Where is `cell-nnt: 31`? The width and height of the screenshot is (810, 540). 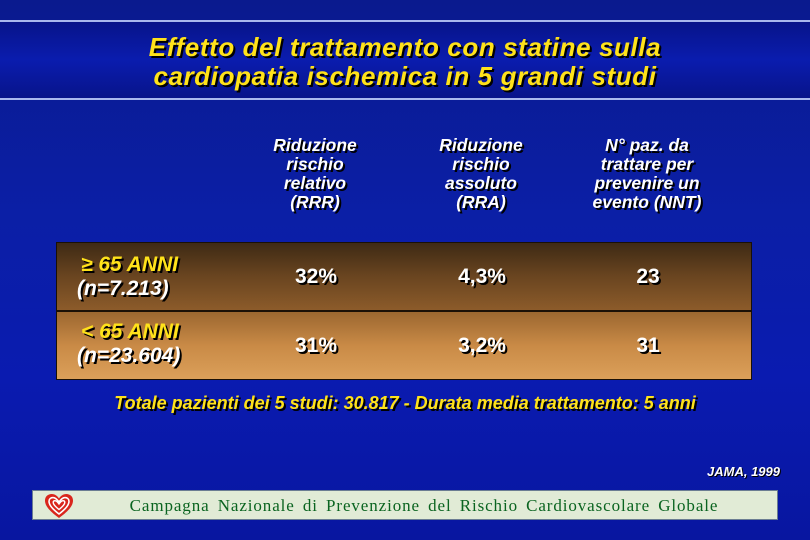
cell-nnt: 31 is located at coordinates (648, 345).